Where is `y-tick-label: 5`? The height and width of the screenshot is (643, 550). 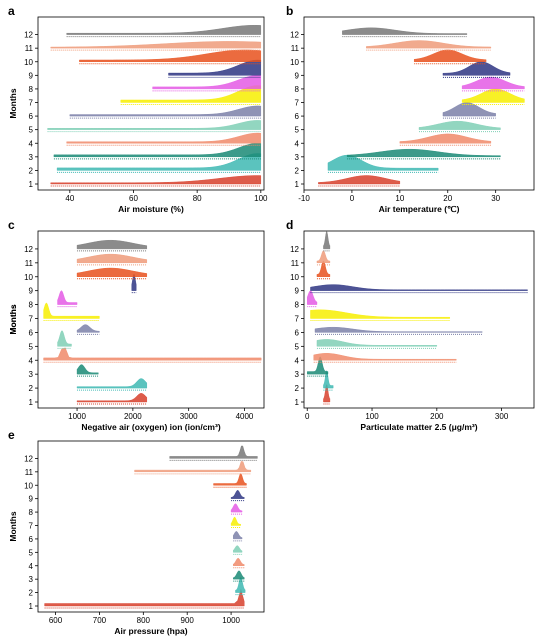
y-tick-label: 5 is located at coordinates (31, 346).